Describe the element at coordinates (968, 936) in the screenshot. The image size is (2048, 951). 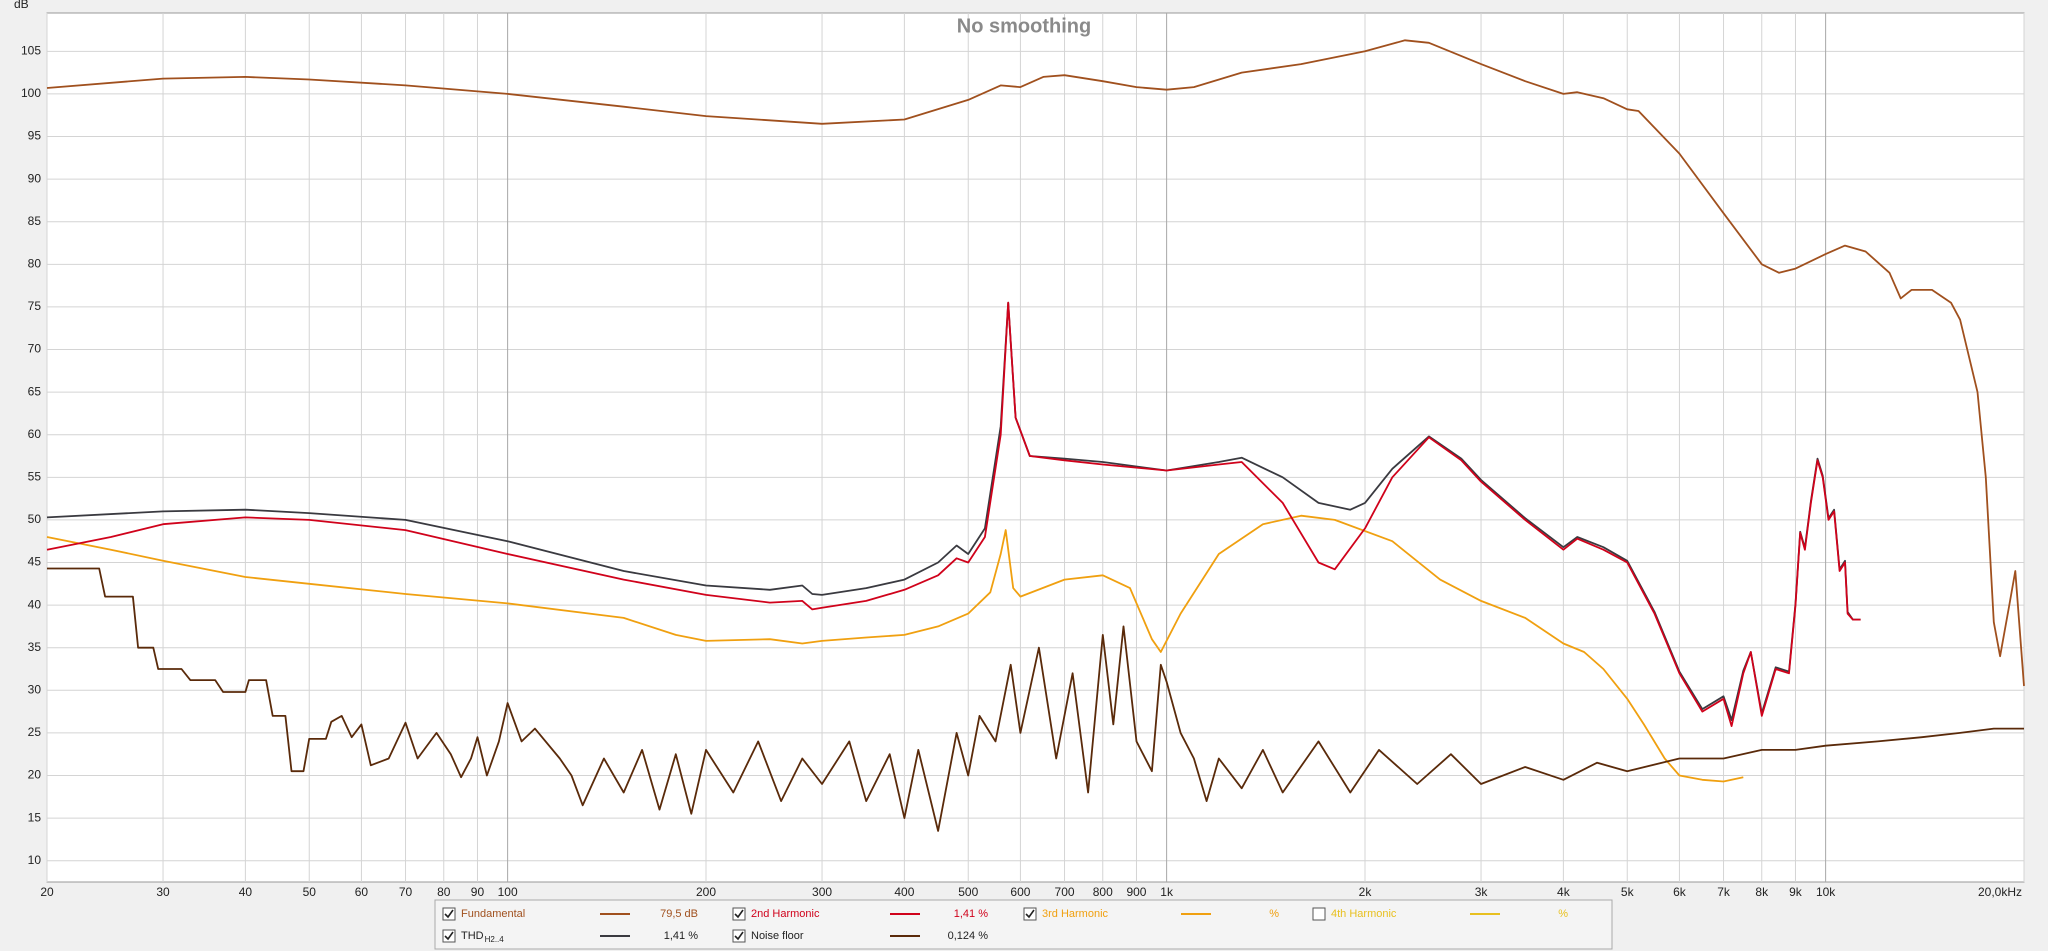
I see `legend-reading: 0,124 %` at that location.